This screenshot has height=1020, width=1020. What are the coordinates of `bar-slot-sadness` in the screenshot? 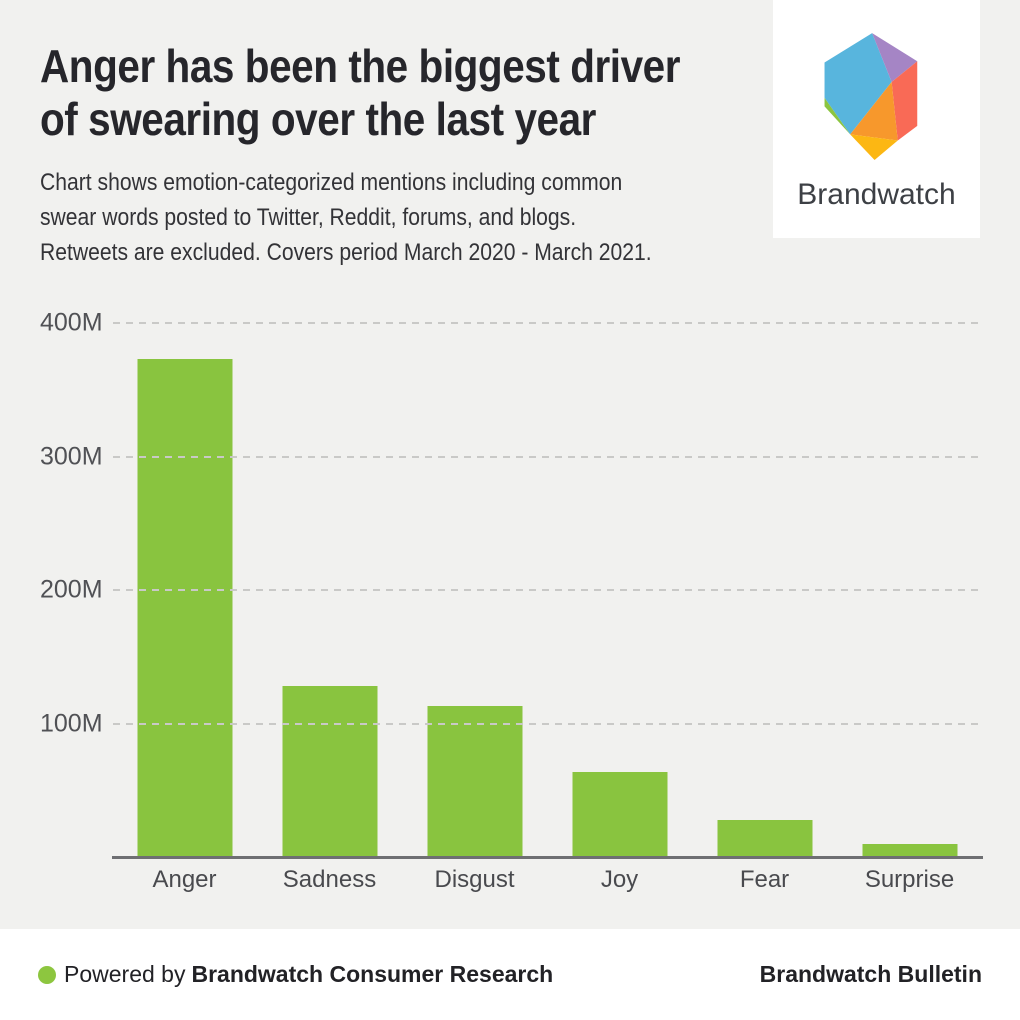 It's located at (329, 590).